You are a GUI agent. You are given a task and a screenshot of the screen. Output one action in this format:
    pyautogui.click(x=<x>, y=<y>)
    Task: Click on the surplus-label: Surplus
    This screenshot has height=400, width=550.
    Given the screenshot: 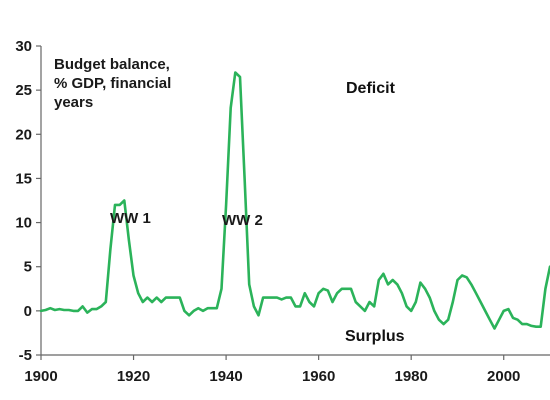 What is the action you would take?
    pyautogui.click(x=375, y=336)
    